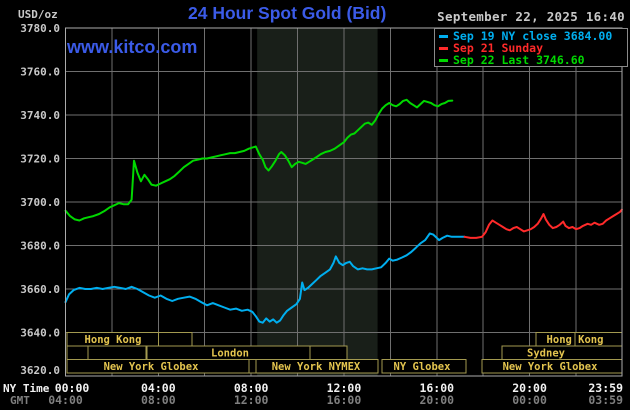  I want to click on ny-time-tick-label: 00:00, so click(72, 388).